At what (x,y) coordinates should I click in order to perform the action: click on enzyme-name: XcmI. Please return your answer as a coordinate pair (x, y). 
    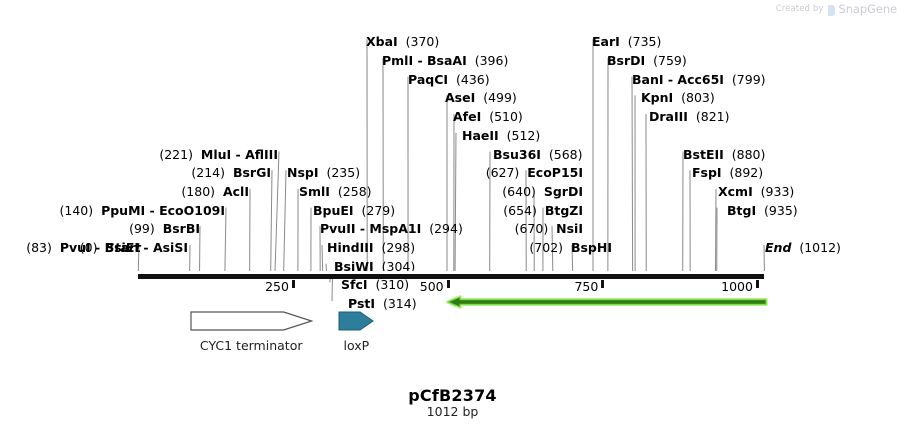
    Looking at the image, I should click on (735, 191).